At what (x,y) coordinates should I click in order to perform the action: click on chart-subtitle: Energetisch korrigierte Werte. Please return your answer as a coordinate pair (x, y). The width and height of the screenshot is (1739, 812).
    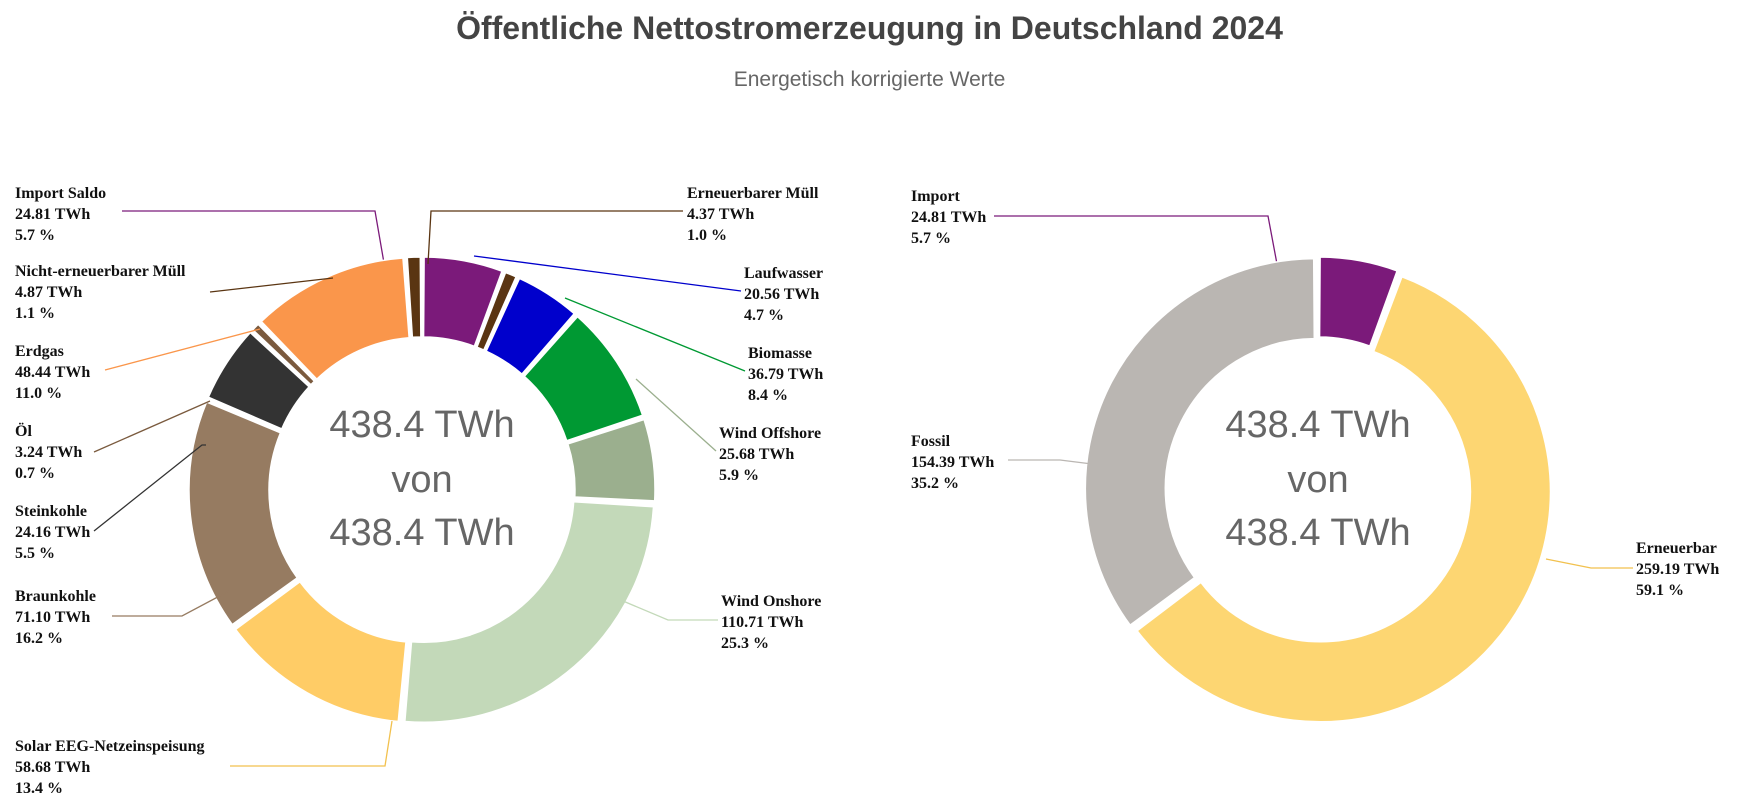
    Looking at the image, I should click on (869, 79).